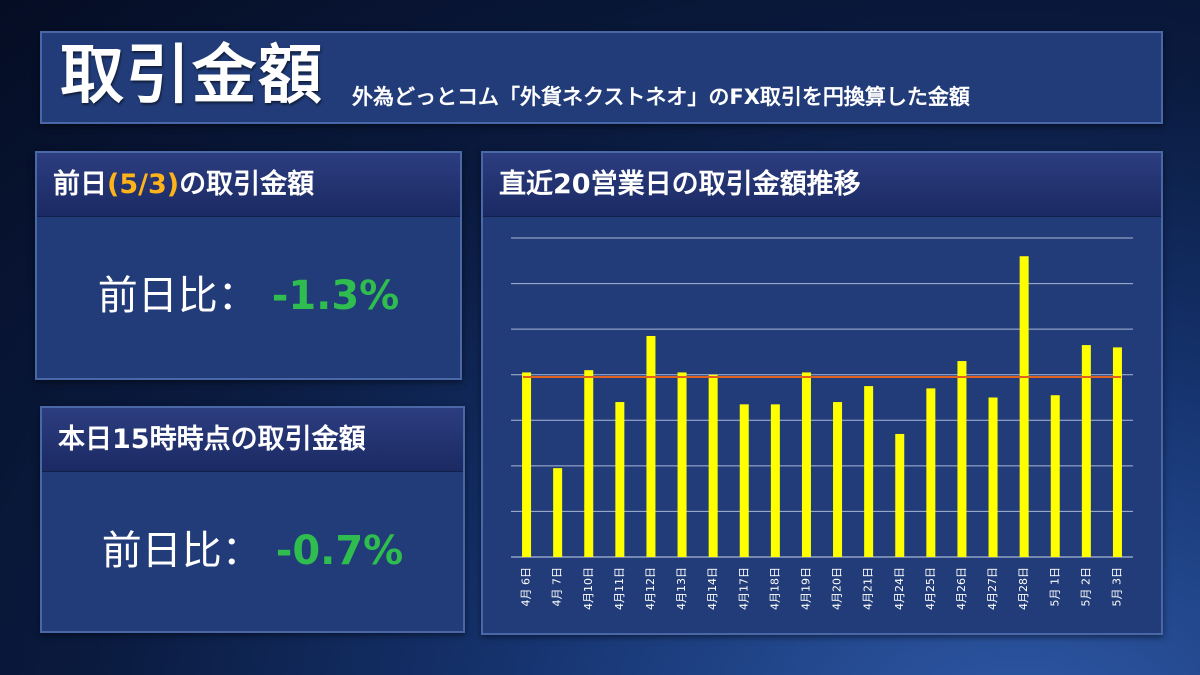 The height and width of the screenshot is (675, 1200). Describe the element at coordinates (712, 588) in the screenshot. I see `x-tick-label: 4月14日` at that location.